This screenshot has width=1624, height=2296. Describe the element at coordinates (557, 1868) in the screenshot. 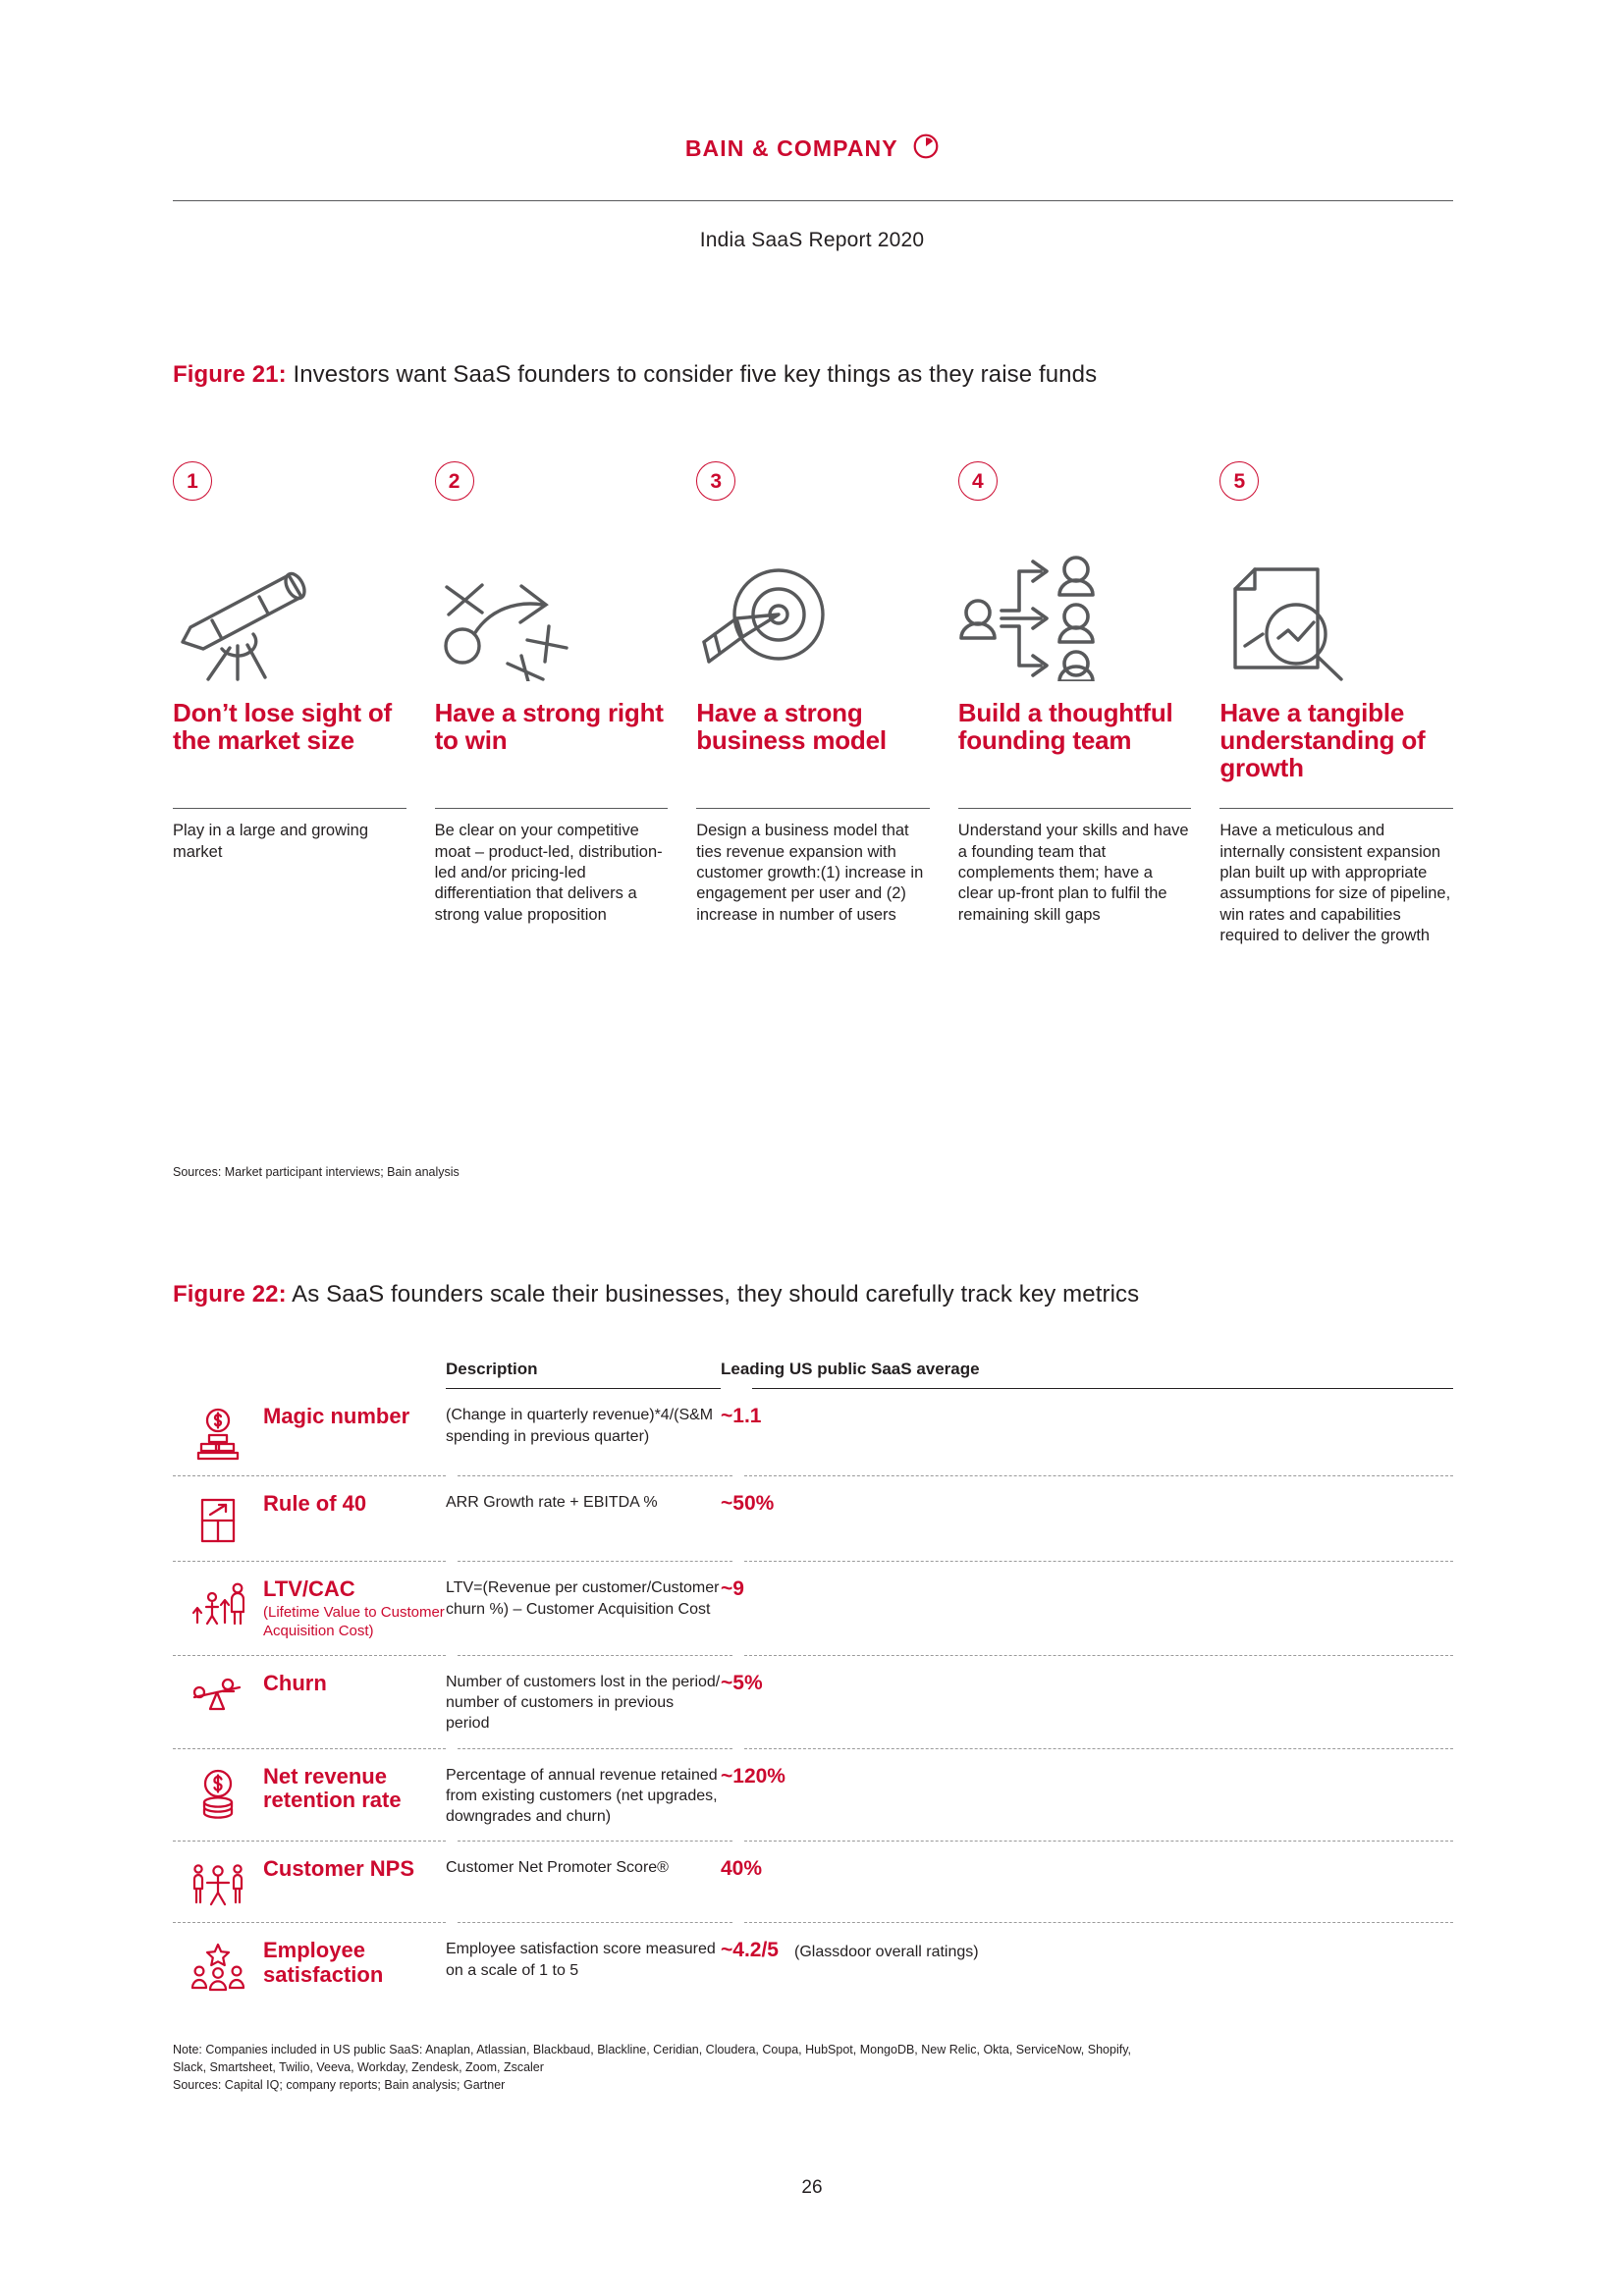

I see `metric-description: Customer Net Promoter Score®` at that location.